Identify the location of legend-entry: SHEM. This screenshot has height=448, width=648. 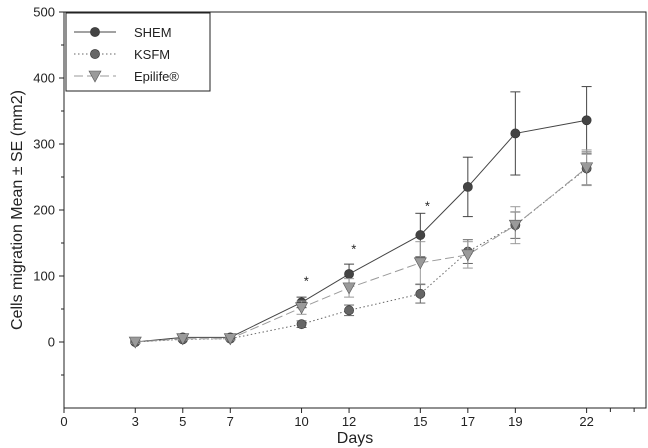
(123, 32).